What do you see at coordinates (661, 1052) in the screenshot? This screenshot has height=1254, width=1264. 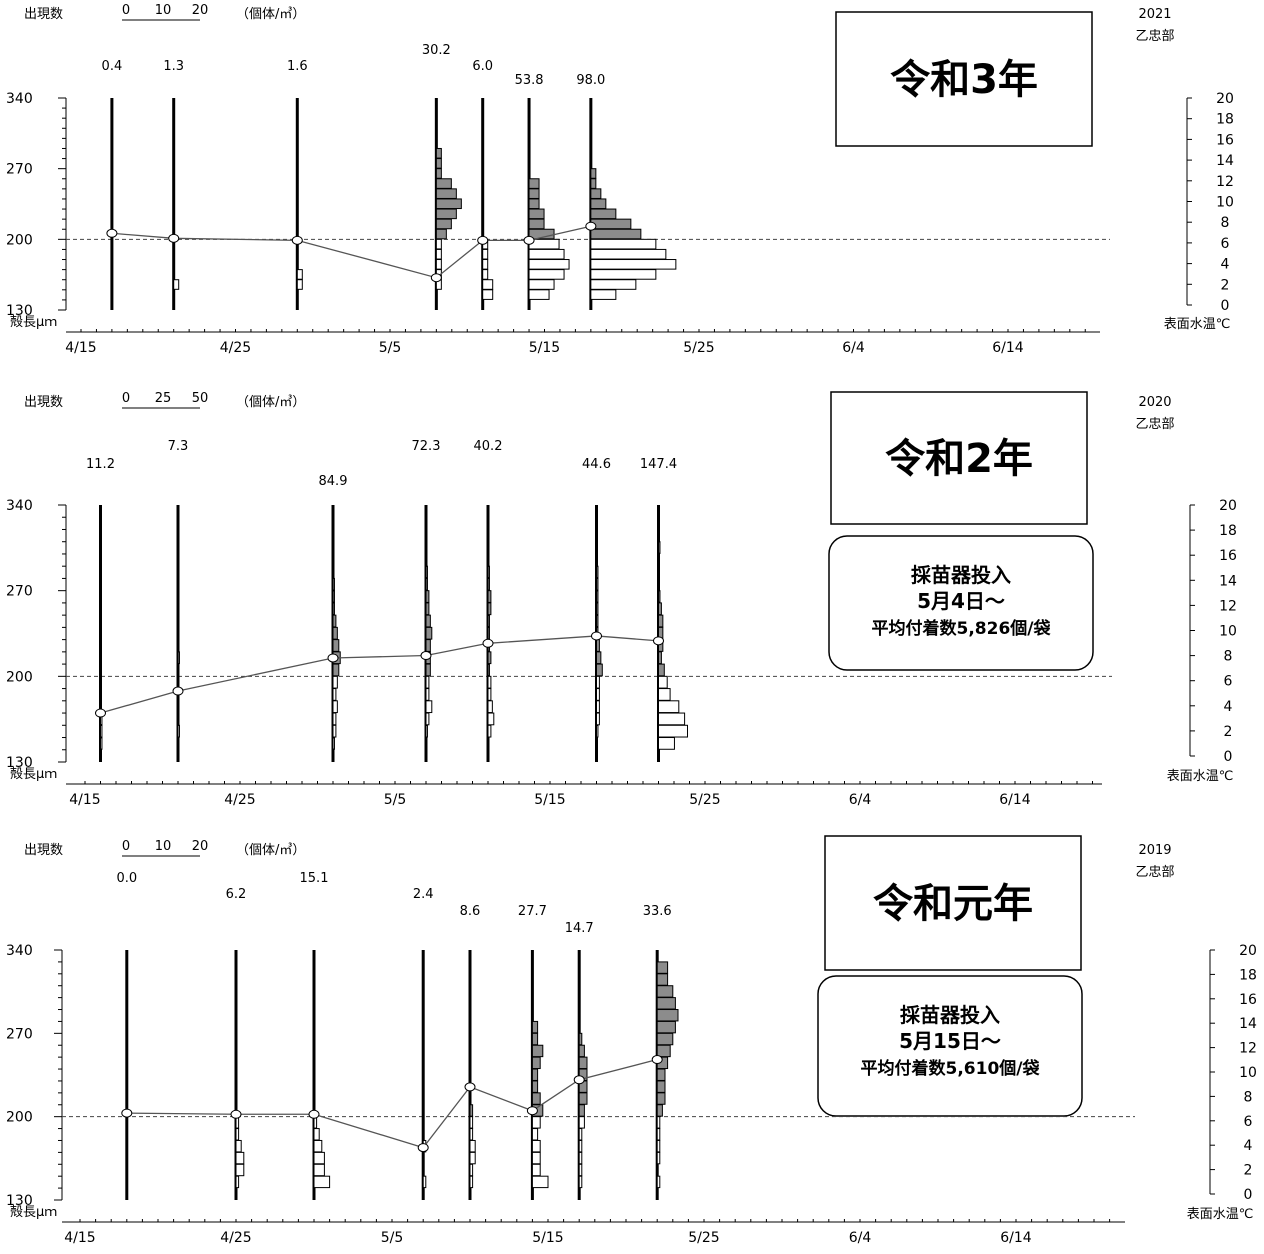 I see `sample-5-22: 33.6` at bounding box center [661, 1052].